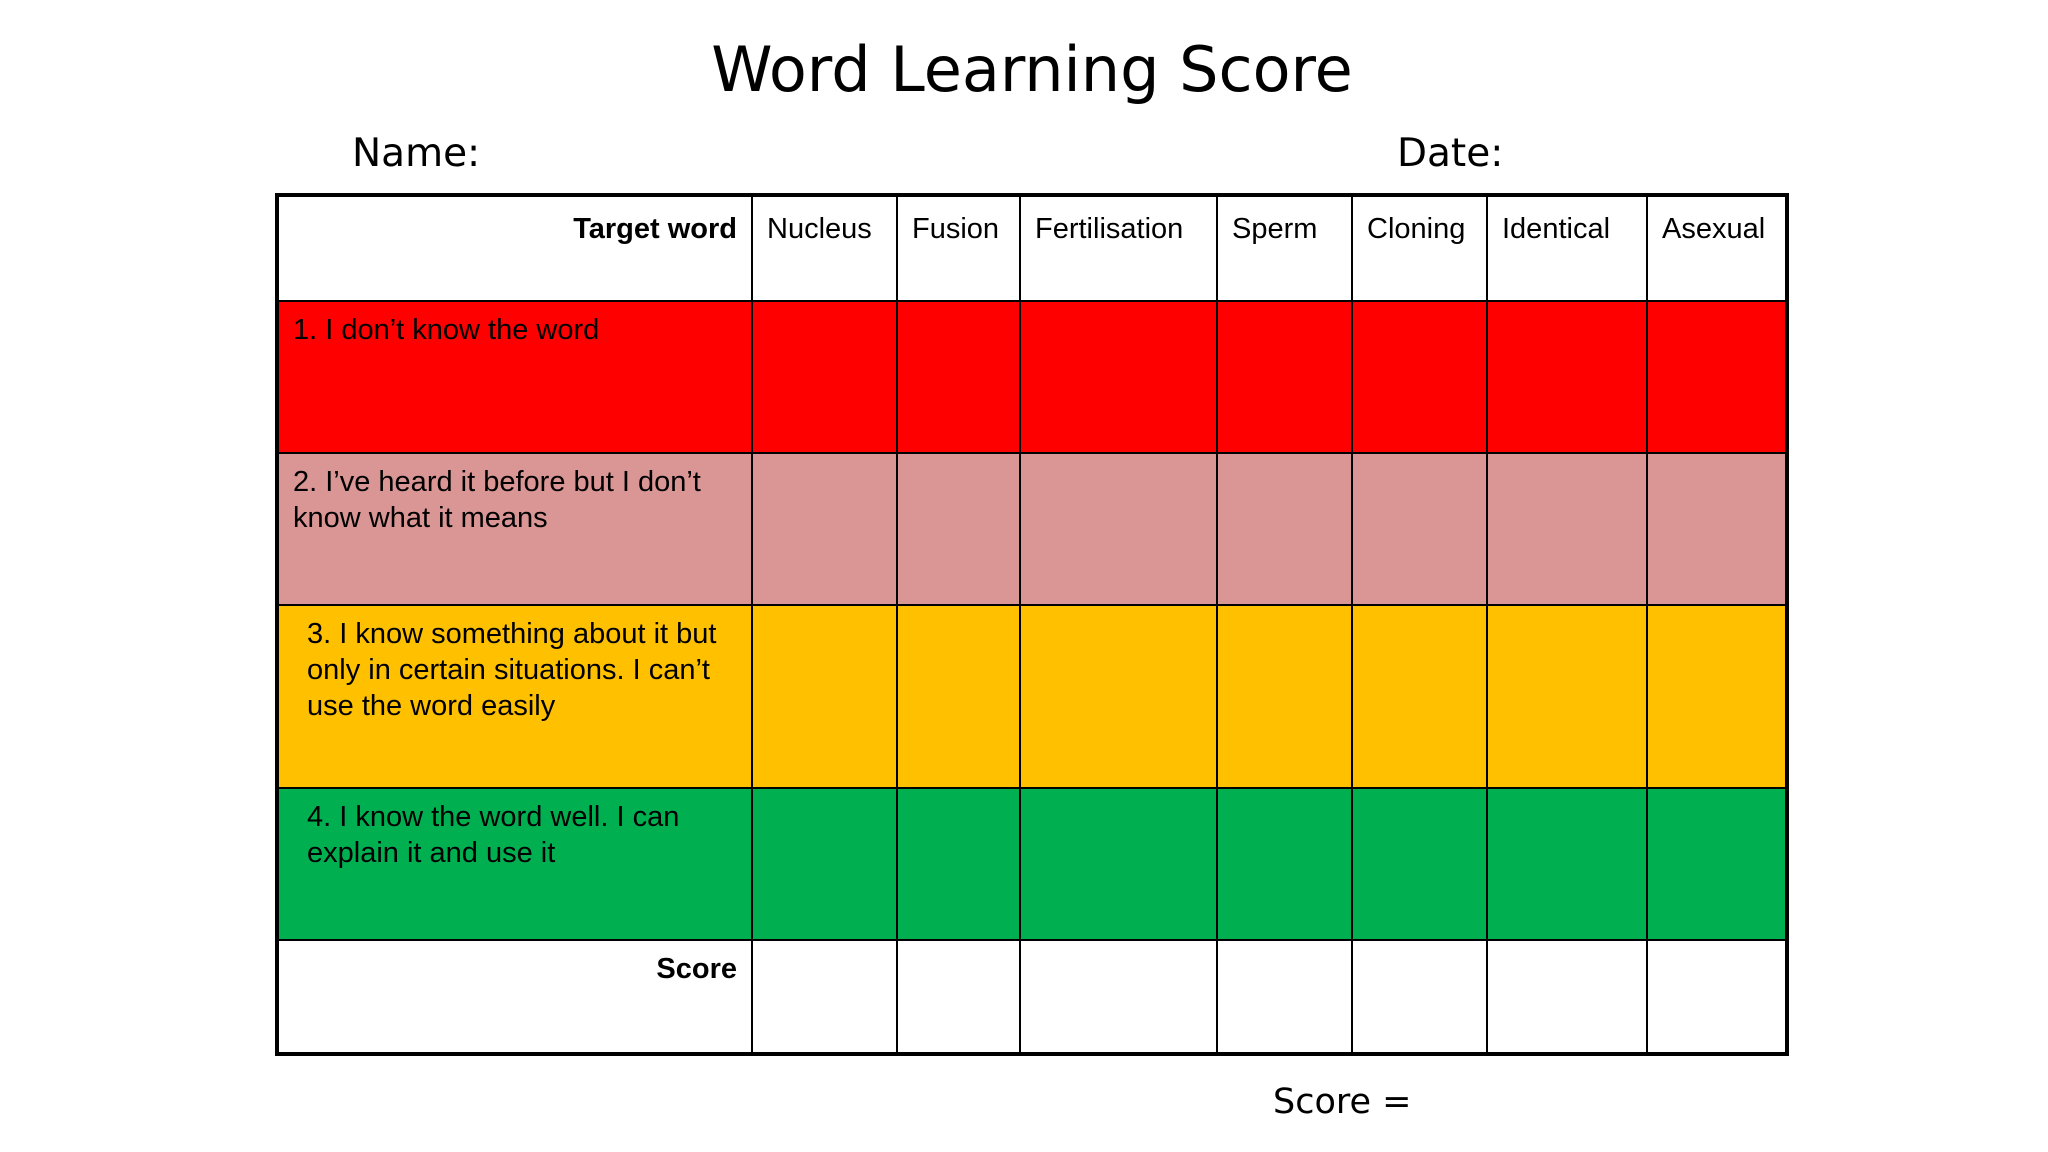 This screenshot has width=2048, height=1152. What do you see at coordinates (514, 248) in the screenshot?
I see `target-word-label: Target word` at bounding box center [514, 248].